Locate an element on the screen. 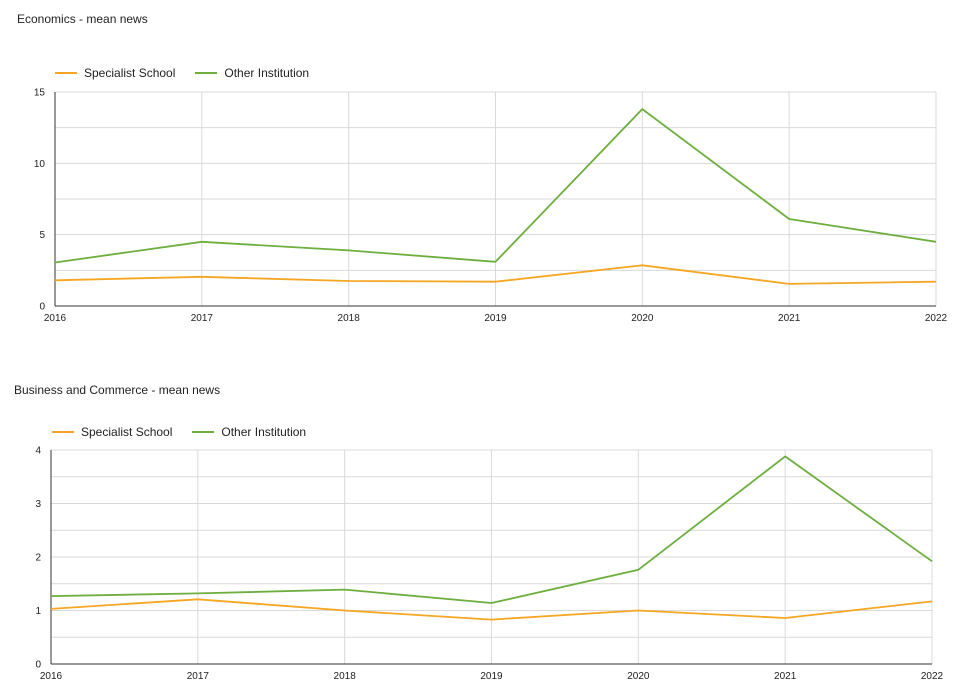 The height and width of the screenshot is (699, 961). chart-title: Economics - mean news is located at coordinates (82, 19).